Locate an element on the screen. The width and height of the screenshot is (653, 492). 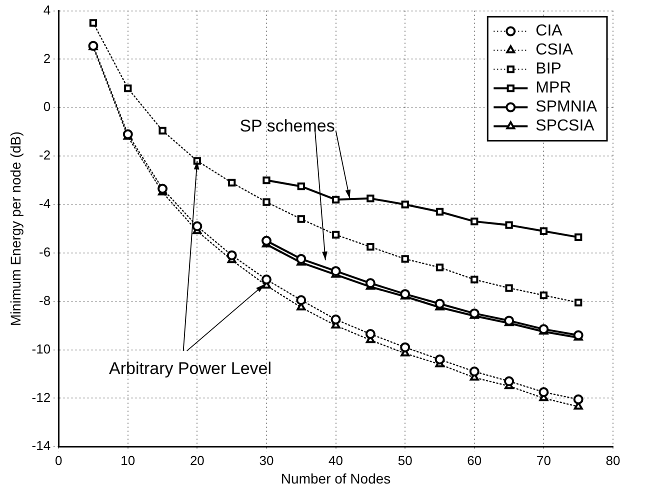
y-tick-label: -2 is located at coordinates (45, 155).